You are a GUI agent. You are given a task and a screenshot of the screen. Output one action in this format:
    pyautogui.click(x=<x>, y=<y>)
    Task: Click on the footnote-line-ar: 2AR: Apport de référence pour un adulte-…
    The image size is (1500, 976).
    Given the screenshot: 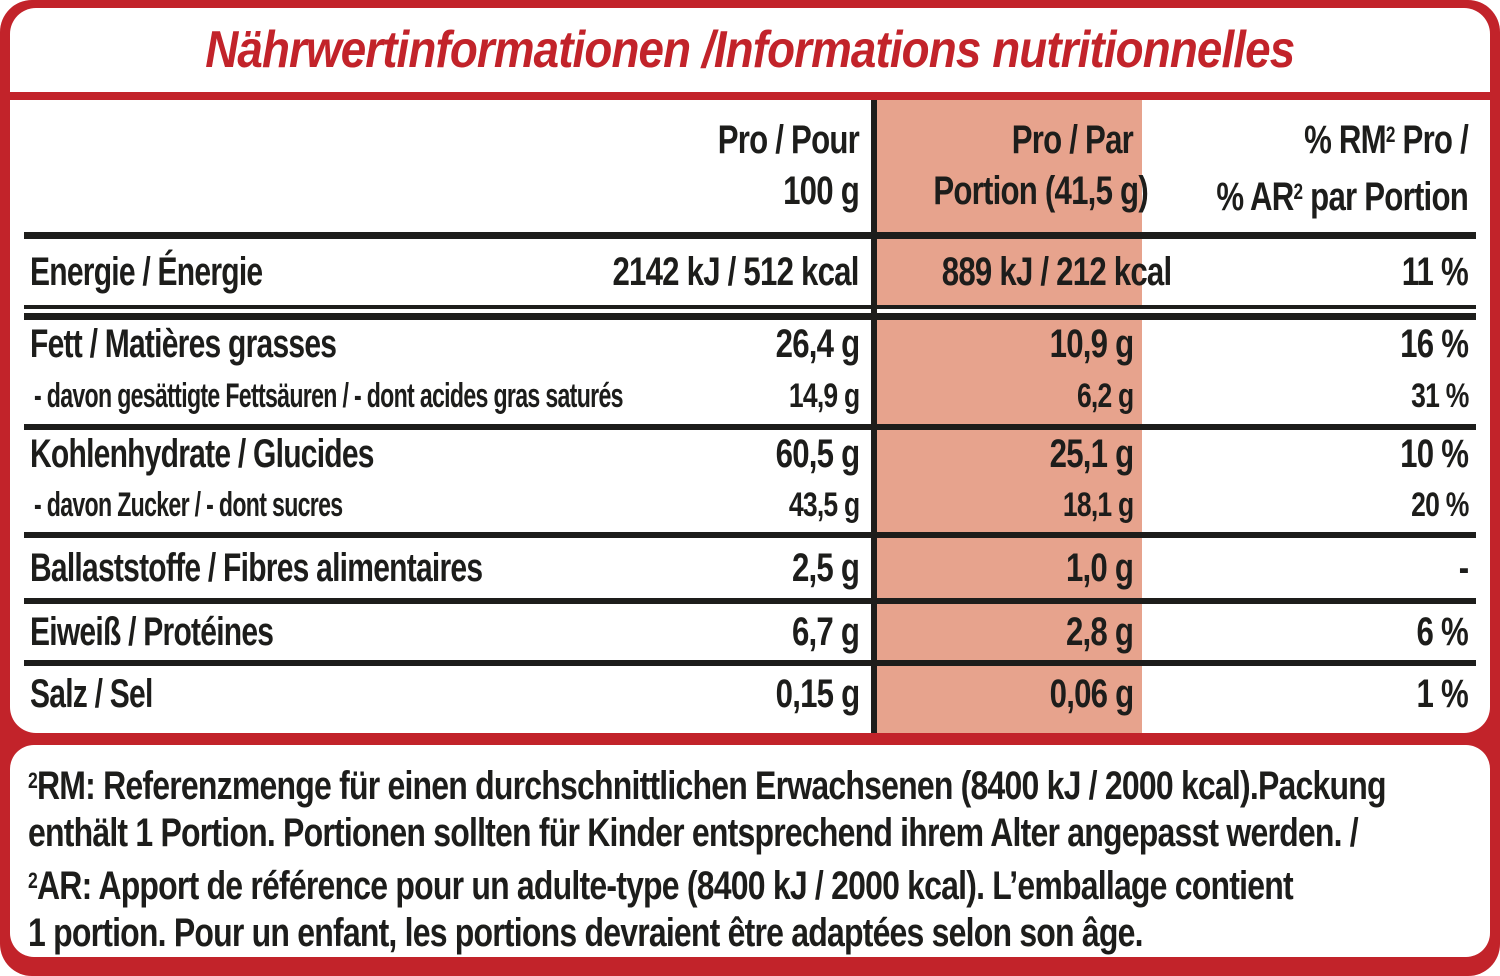 What is the action you would take?
    pyautogui.click(x=661, y=883)
    